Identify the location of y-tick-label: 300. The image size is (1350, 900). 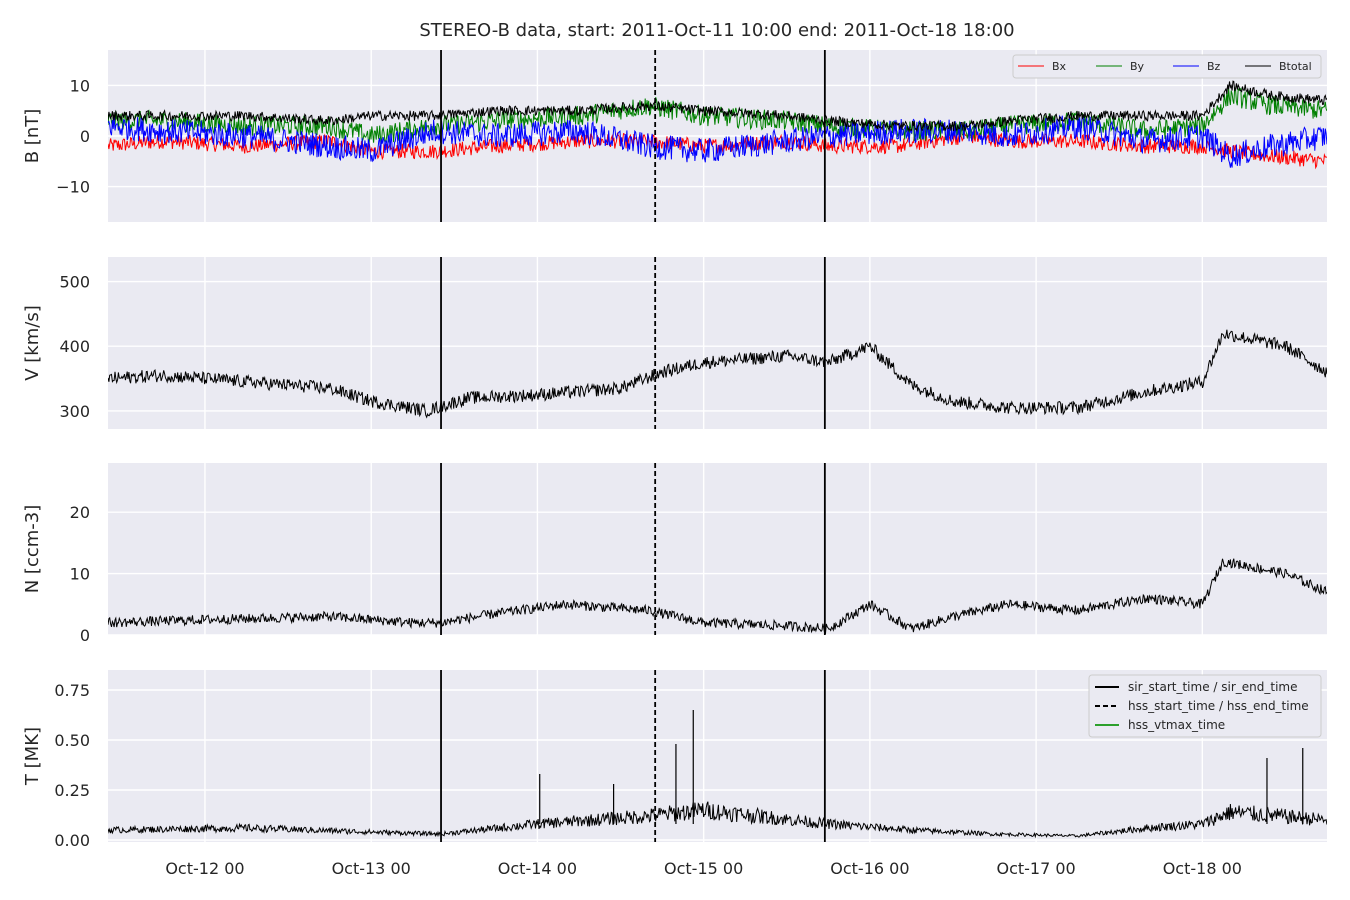
(74, 411).